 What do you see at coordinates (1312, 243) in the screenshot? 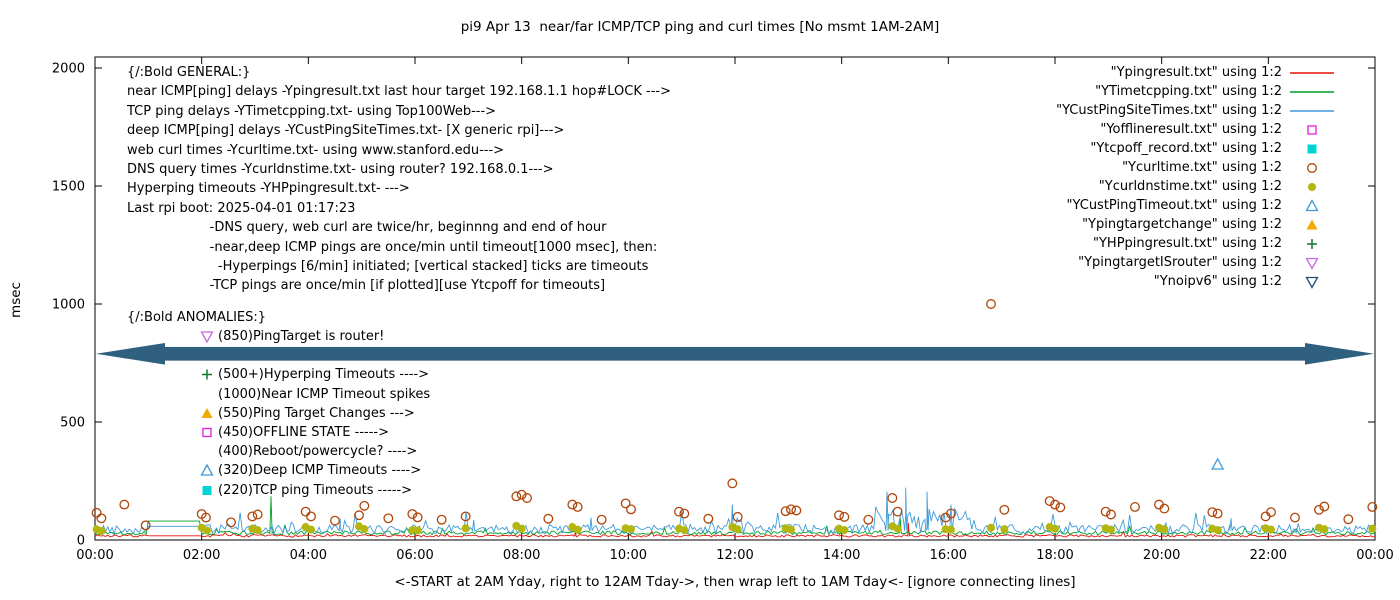
I see `plus-icon` at bounding box center [1312, 243].